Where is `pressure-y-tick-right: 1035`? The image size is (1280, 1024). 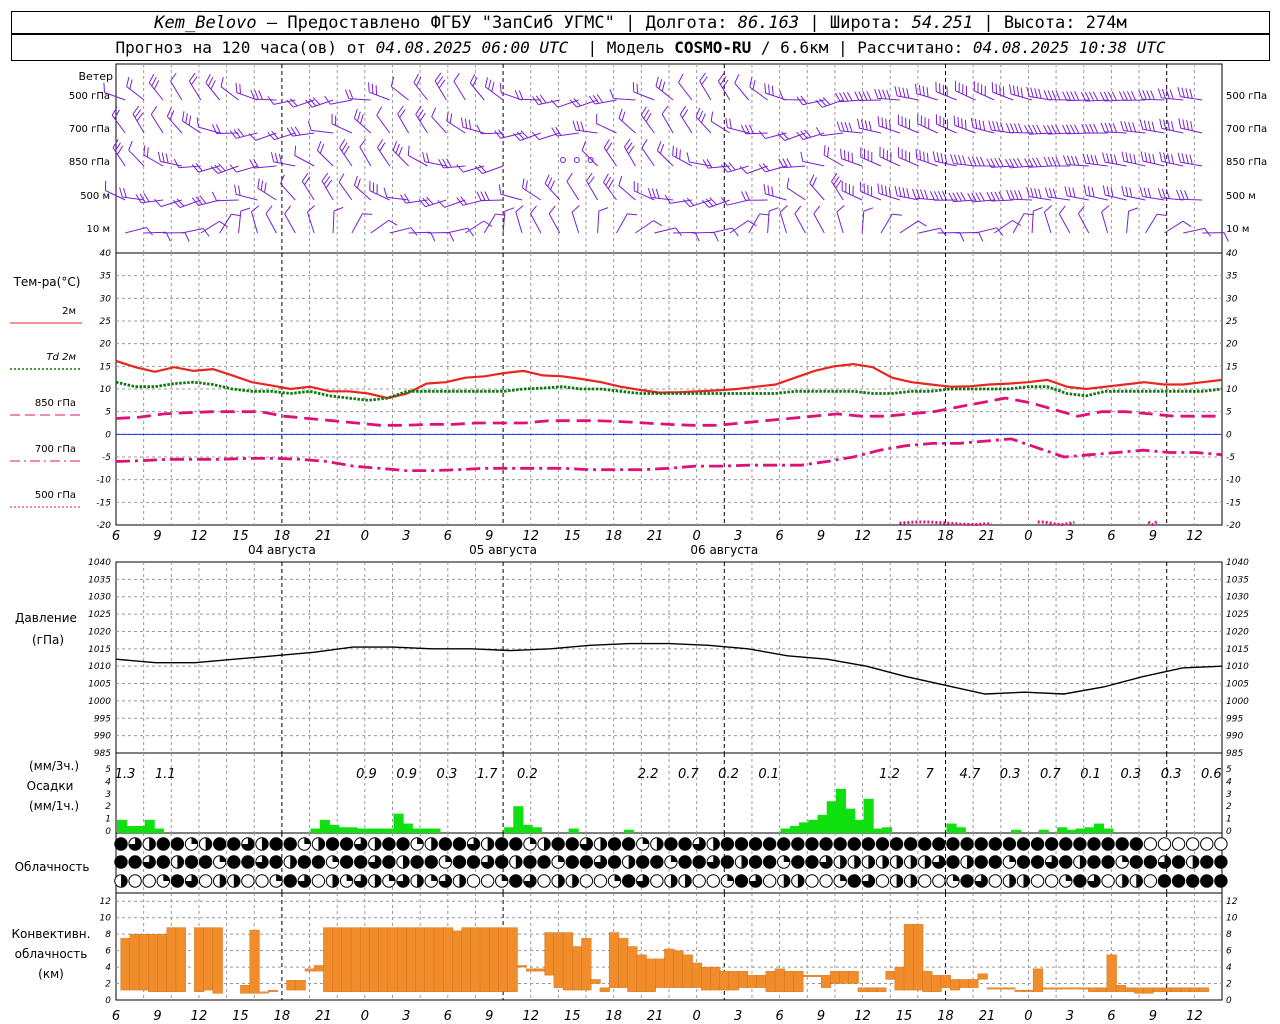
pressure-y-tick-right: 1035 is located at coordinates (1237, 580).